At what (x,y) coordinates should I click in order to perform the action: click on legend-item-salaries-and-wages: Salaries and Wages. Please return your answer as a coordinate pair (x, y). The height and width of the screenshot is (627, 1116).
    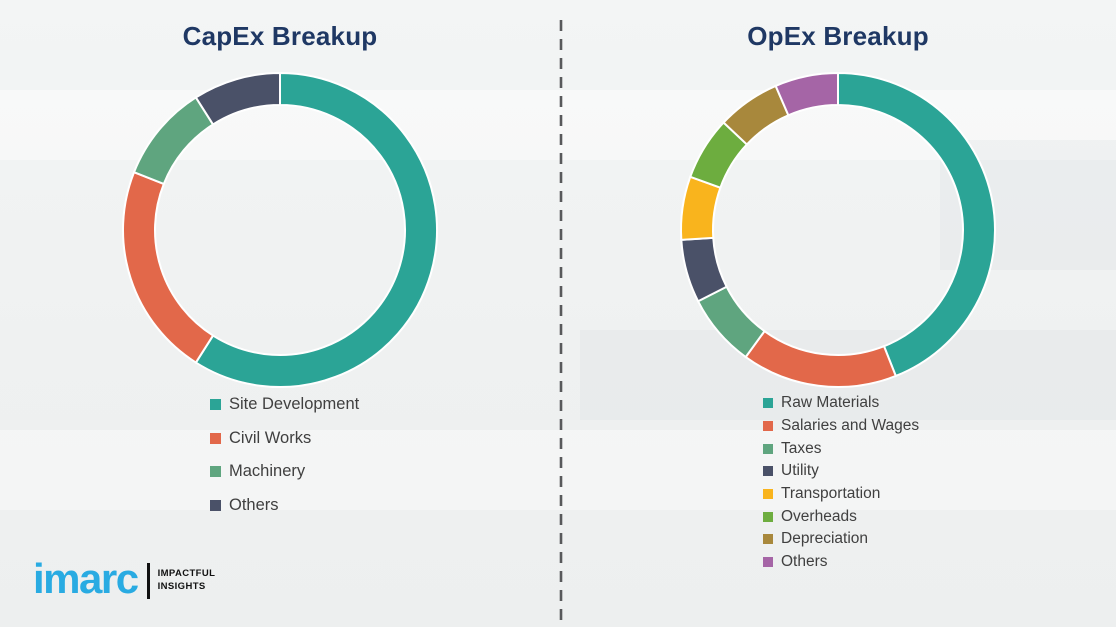
    Looking at the image, I should click on (841, 426).